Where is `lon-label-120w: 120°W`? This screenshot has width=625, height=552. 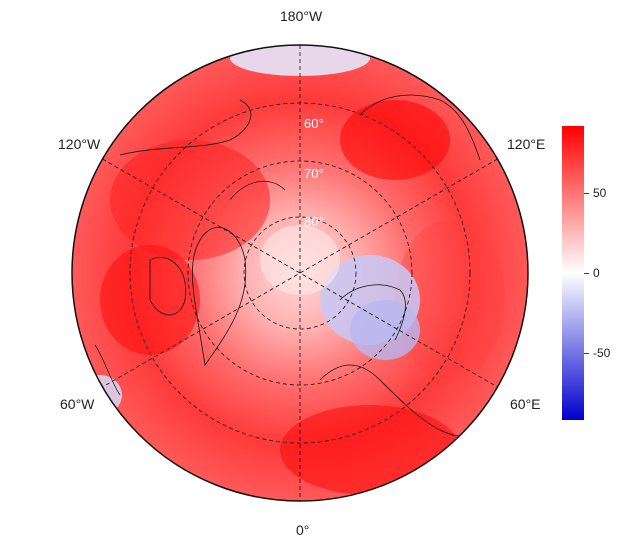 lon-label-120w: 120°W is located at coordinates (79, 144).